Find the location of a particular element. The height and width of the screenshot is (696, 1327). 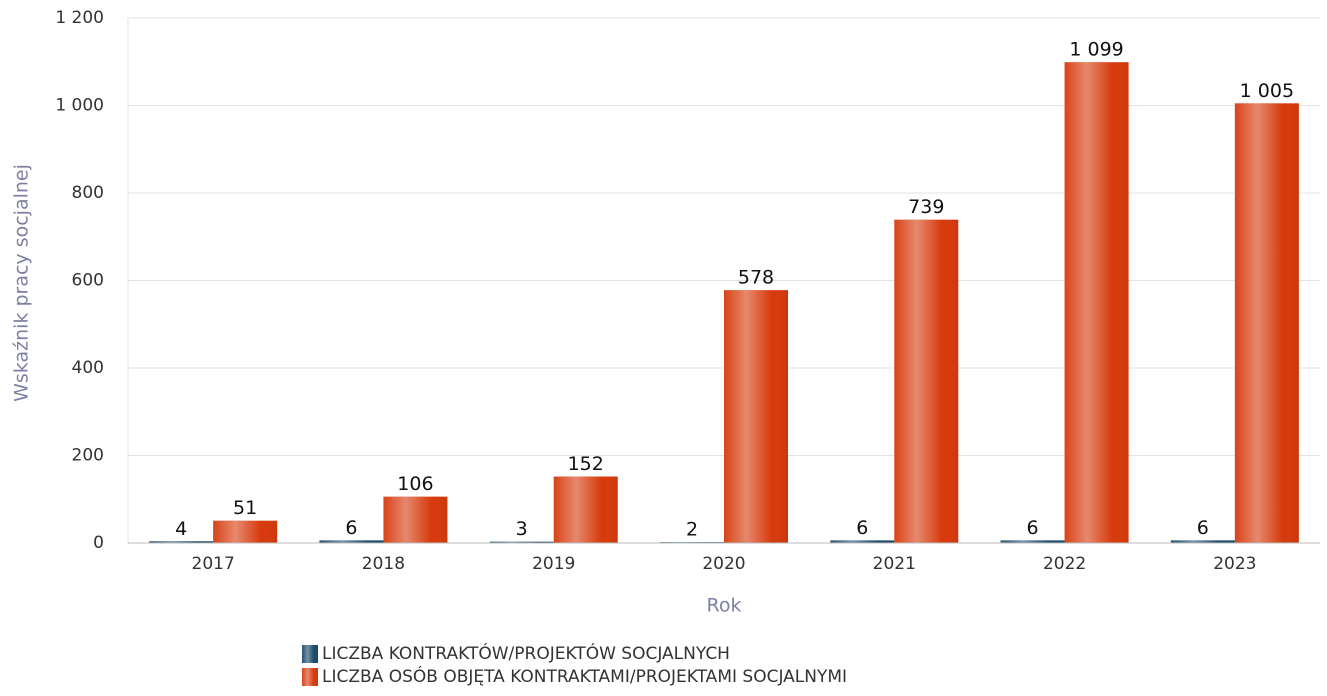

y-tick-label: 400 is located at coordinates (88, 368).